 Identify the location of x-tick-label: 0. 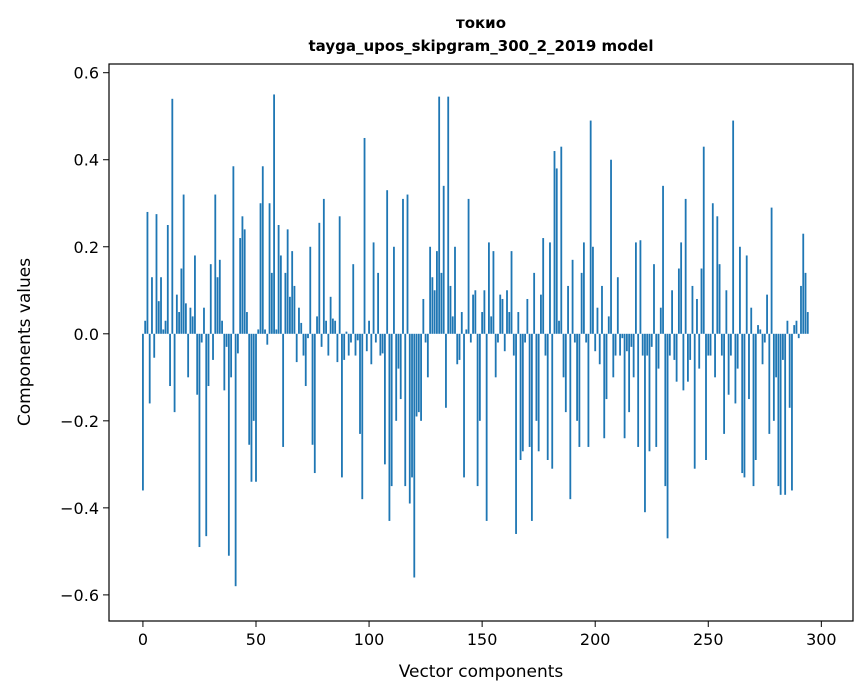
(143, 639).